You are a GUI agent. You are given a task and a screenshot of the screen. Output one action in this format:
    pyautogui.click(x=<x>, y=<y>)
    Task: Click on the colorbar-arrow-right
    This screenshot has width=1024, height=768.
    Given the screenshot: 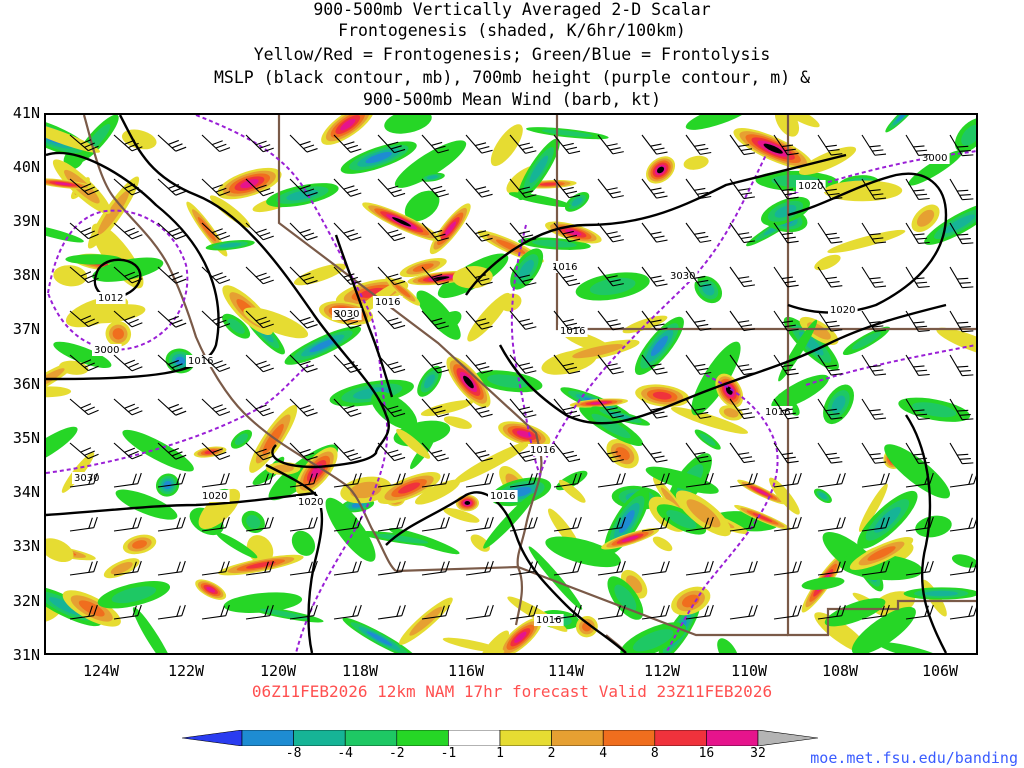 What is the action you would take?
    pyautogui.click(x=787, y=738)
    